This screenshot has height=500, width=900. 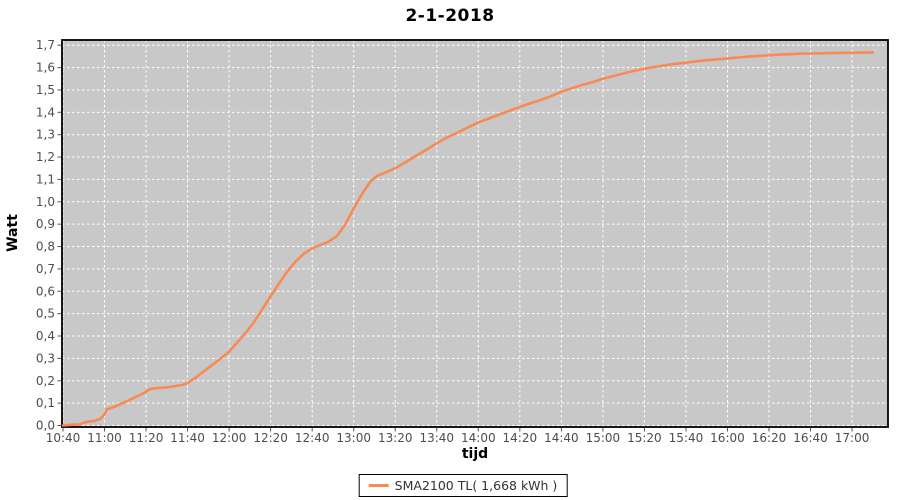 I want to click on y-tick-label: 0,5, so click(x=45, y=314).